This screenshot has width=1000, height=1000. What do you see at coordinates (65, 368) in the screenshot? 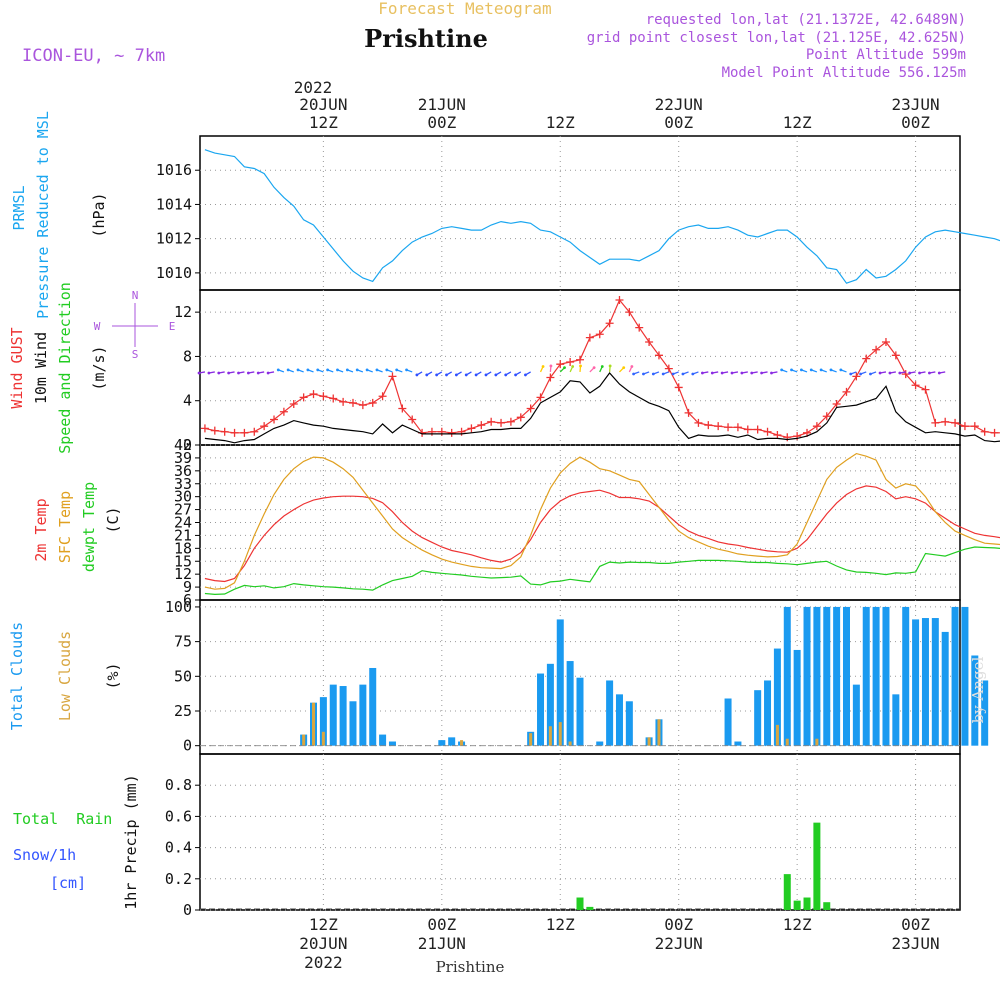
I see `wind-speed-dir-label: Speed and Direction` at bounding box center [65, 368].